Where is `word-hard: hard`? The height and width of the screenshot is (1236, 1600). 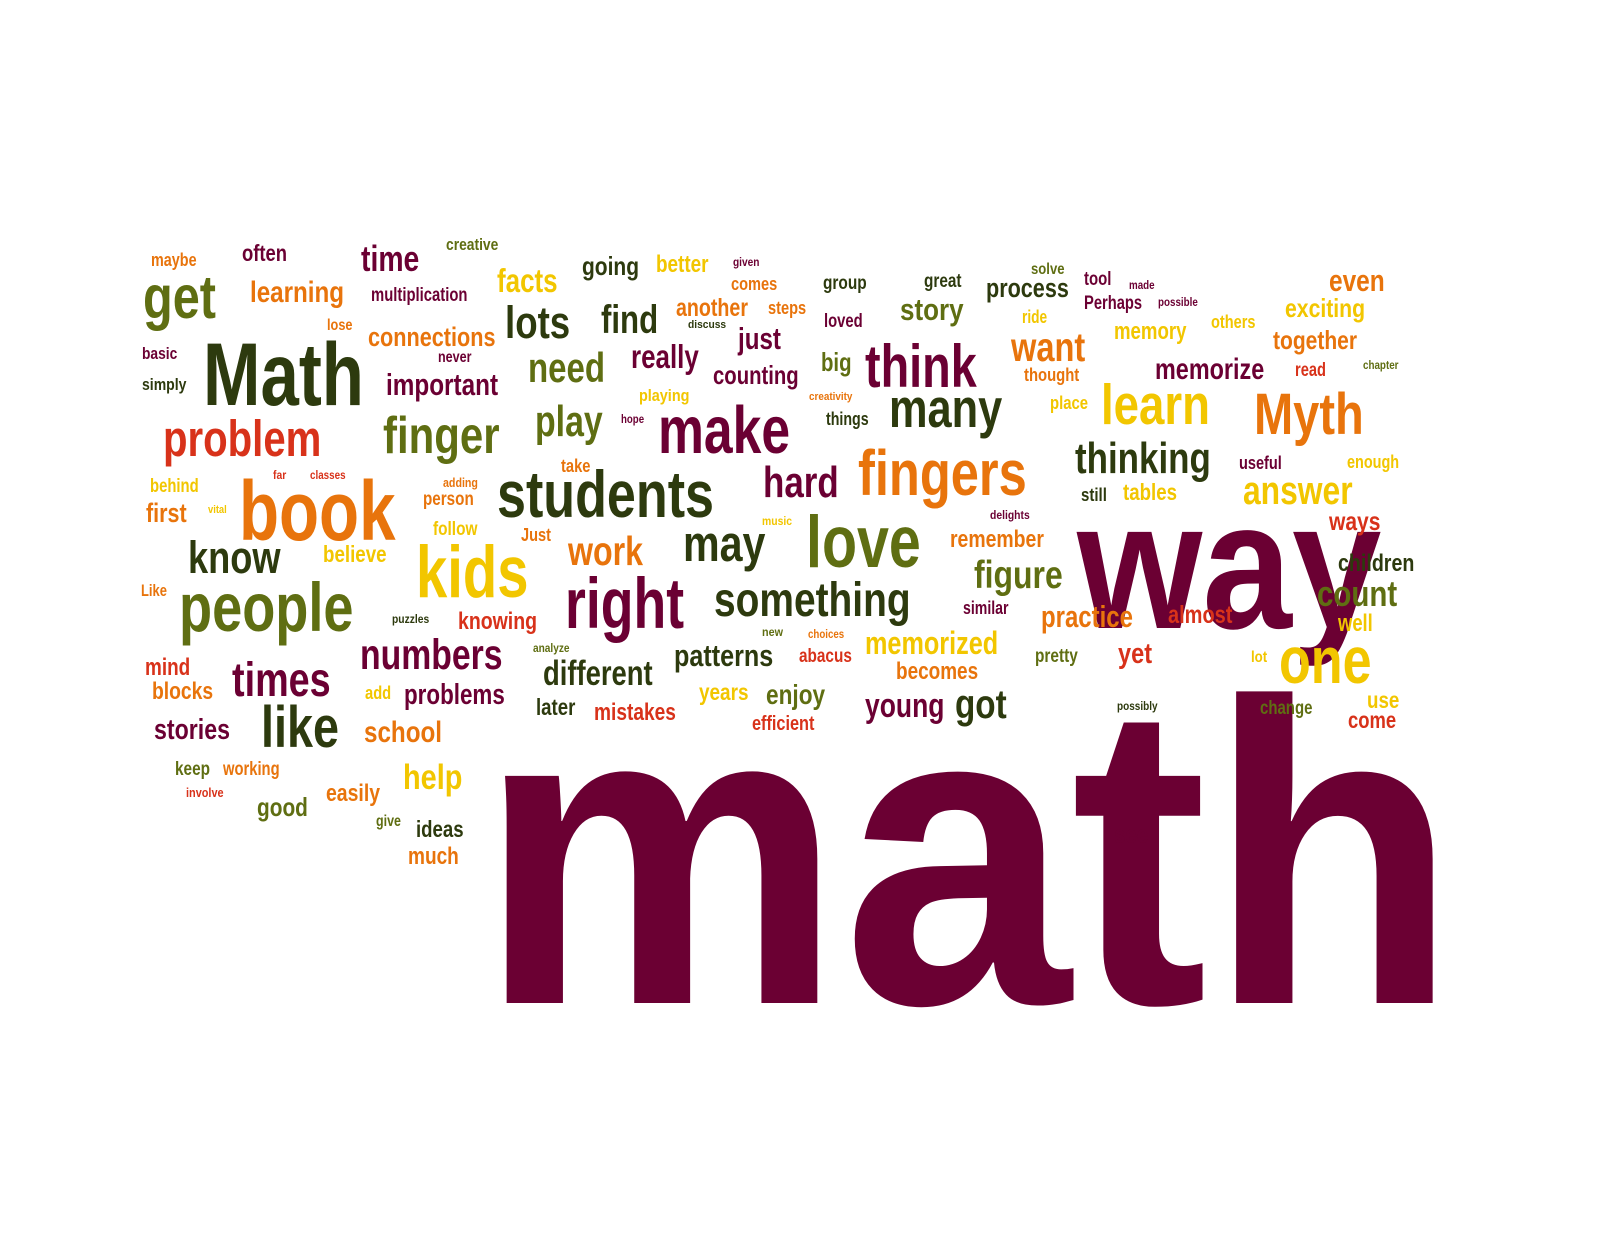 word-hard: hard is located at coordinates (801, 482).